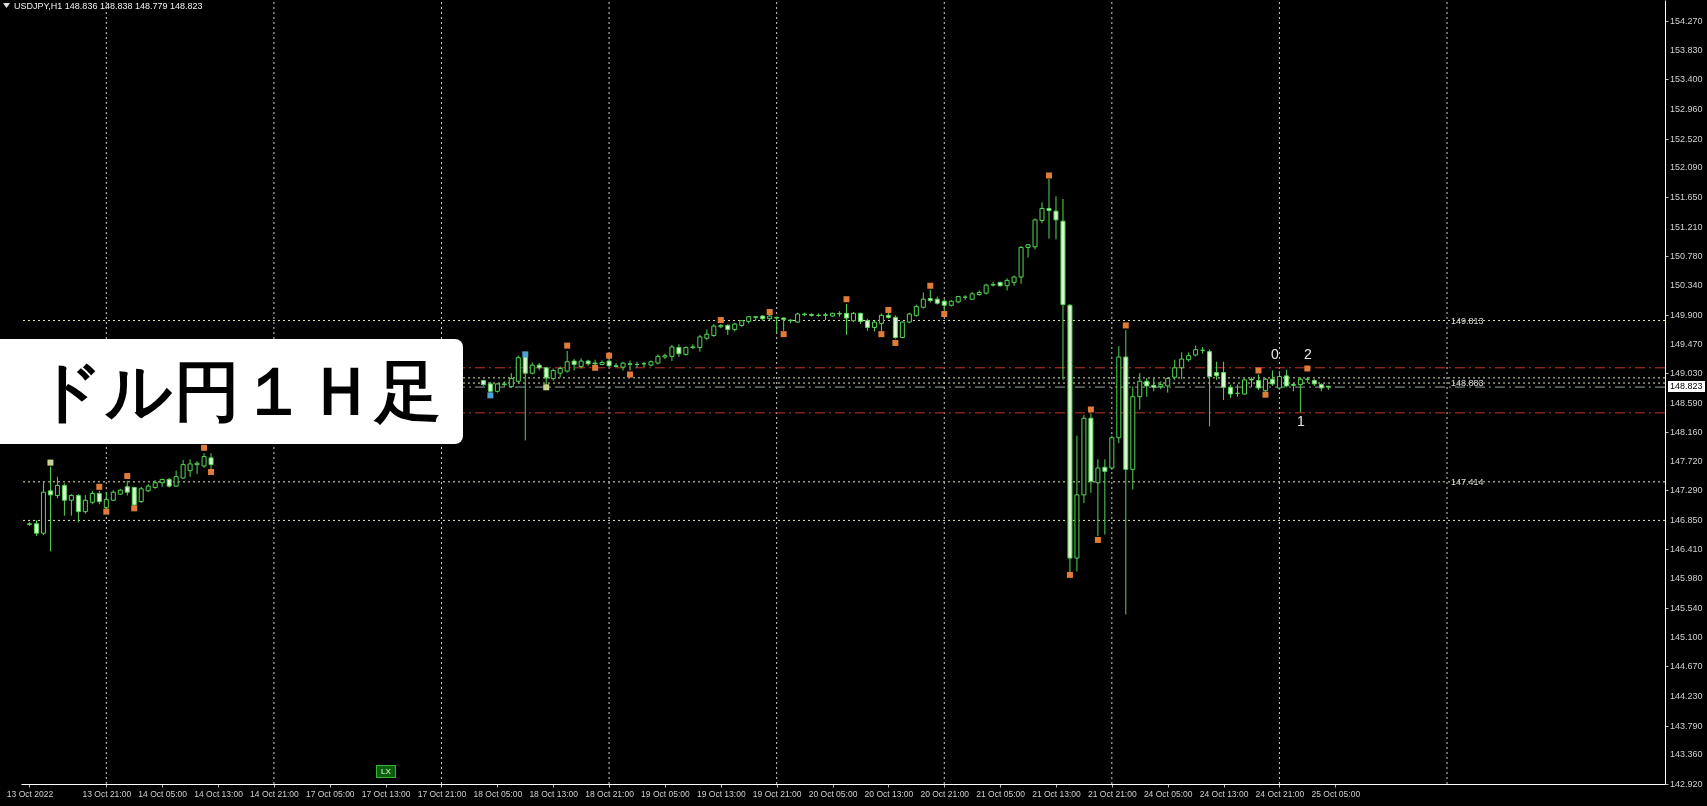  I want to click on y-tick-label: 151.210, so click(1686, 226).